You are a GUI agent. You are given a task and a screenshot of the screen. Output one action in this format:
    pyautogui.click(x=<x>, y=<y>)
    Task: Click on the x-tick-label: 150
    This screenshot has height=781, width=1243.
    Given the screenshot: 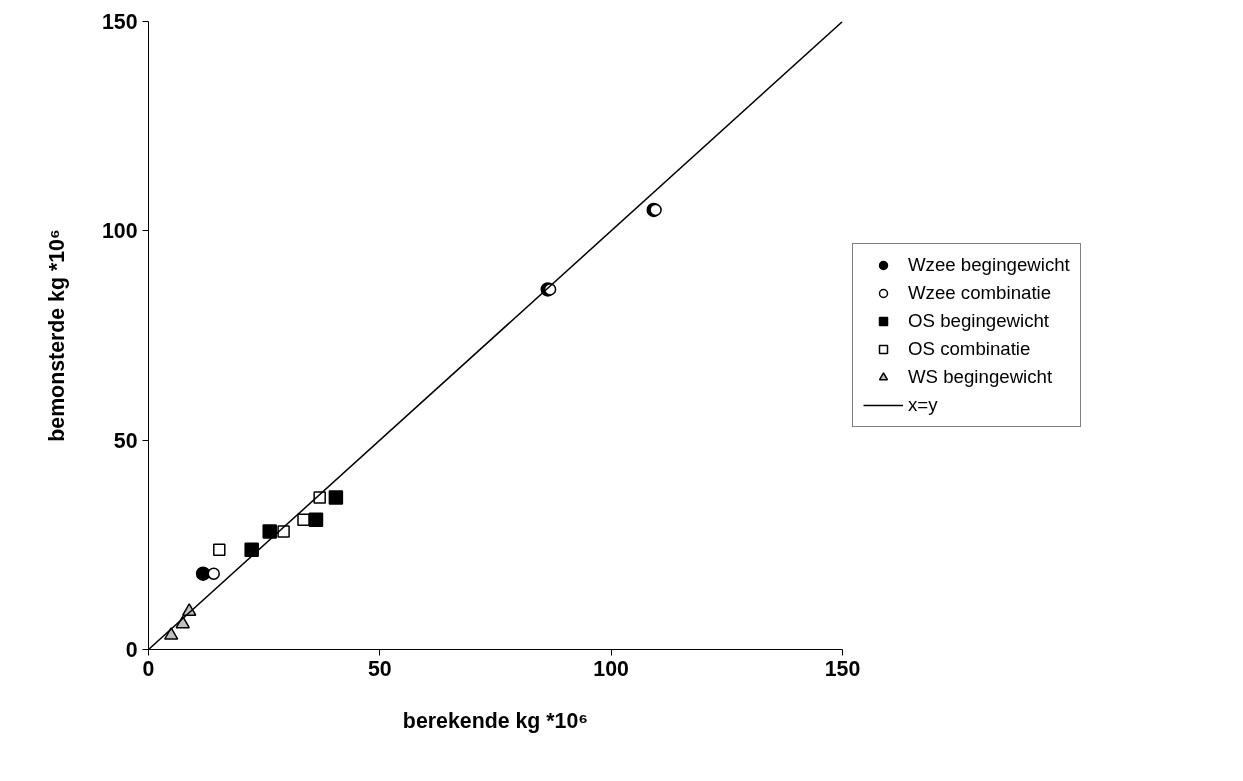 What is the action you would take?
    pyautogui.click(x=842, y=668)
    